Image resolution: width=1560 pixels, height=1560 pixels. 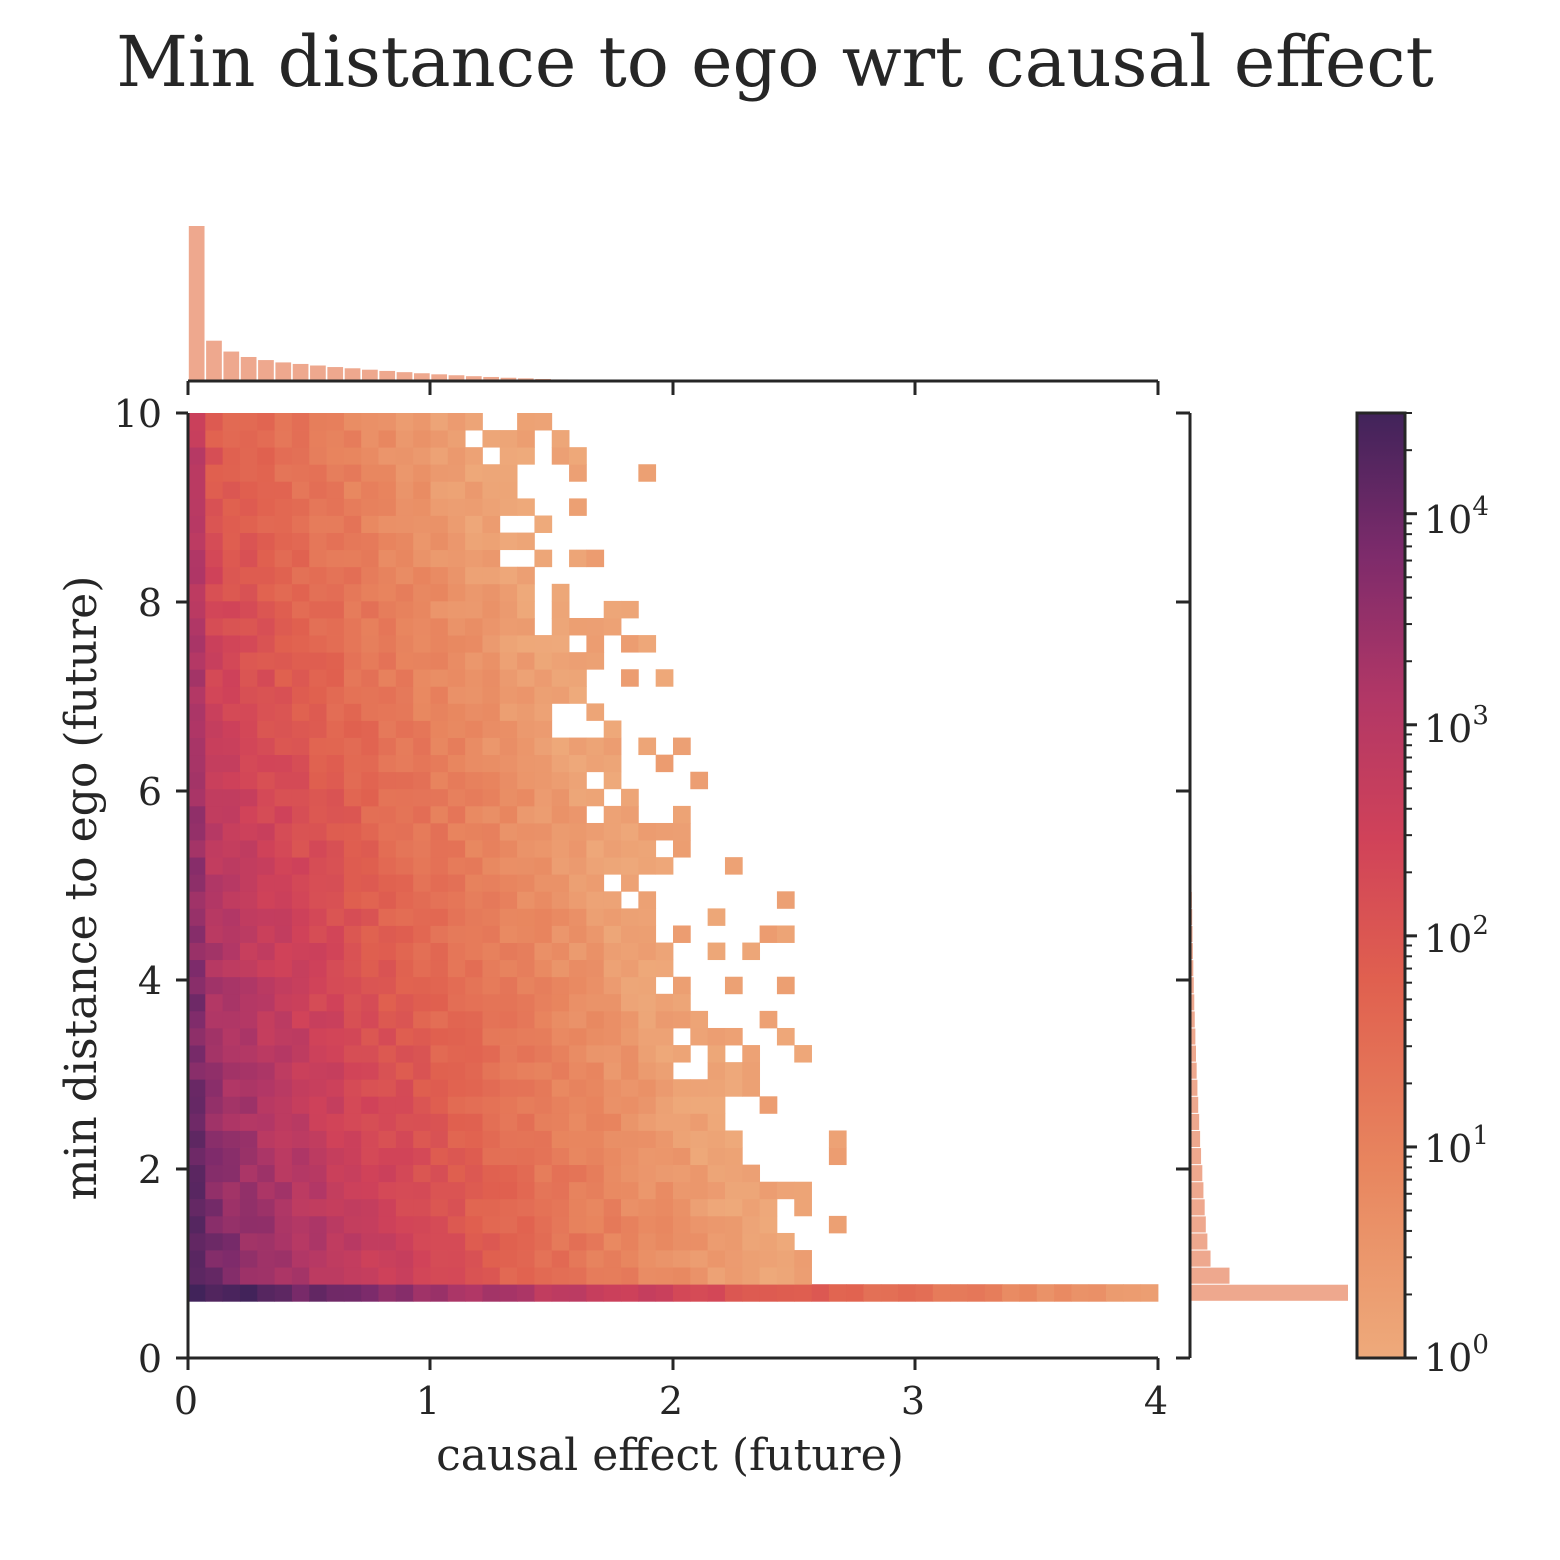 I want to click on y-tick-label: 8, so click(x=150, y=603).